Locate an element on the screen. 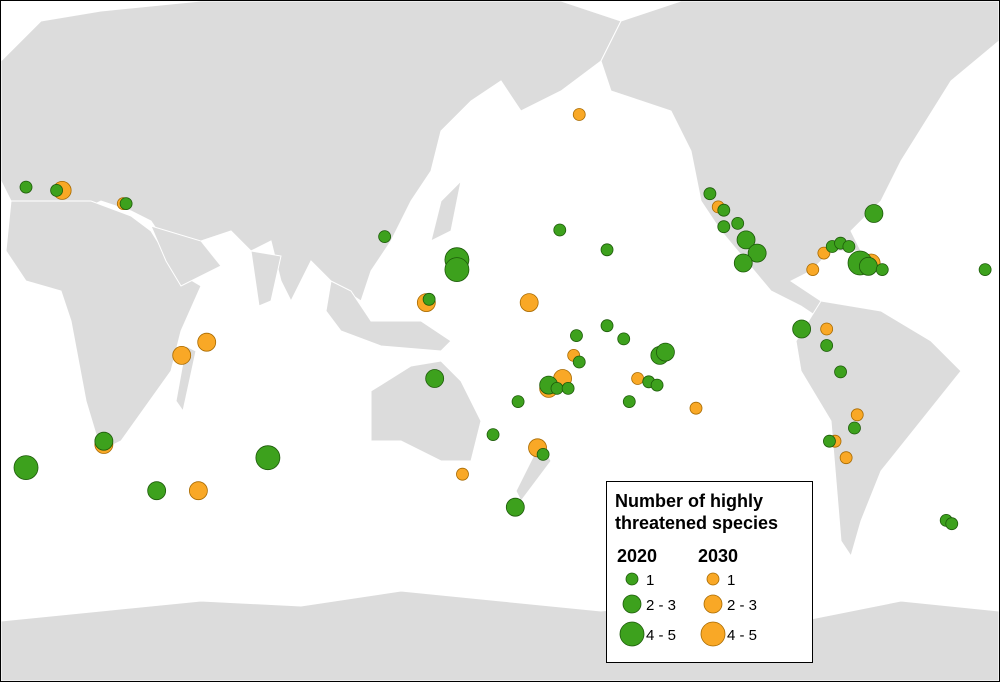 The height and width of the screenshot is (682, 1000). australia is located at coordinates (426, 411).